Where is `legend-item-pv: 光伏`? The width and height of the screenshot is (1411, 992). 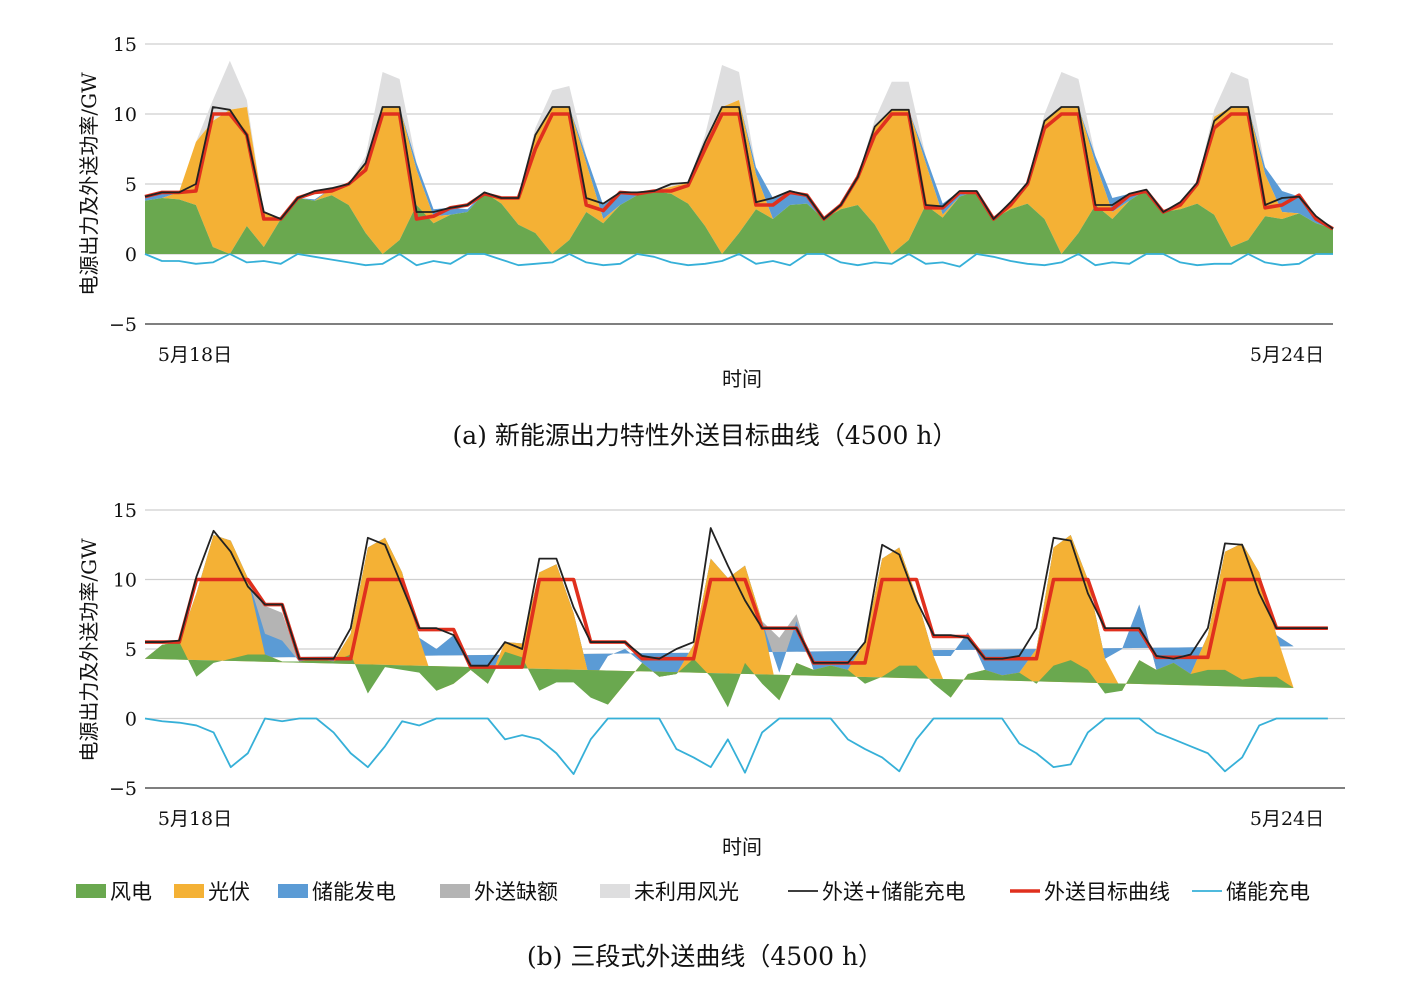
legend-item-pv: 光伏 is located at coordinates (212, 892).